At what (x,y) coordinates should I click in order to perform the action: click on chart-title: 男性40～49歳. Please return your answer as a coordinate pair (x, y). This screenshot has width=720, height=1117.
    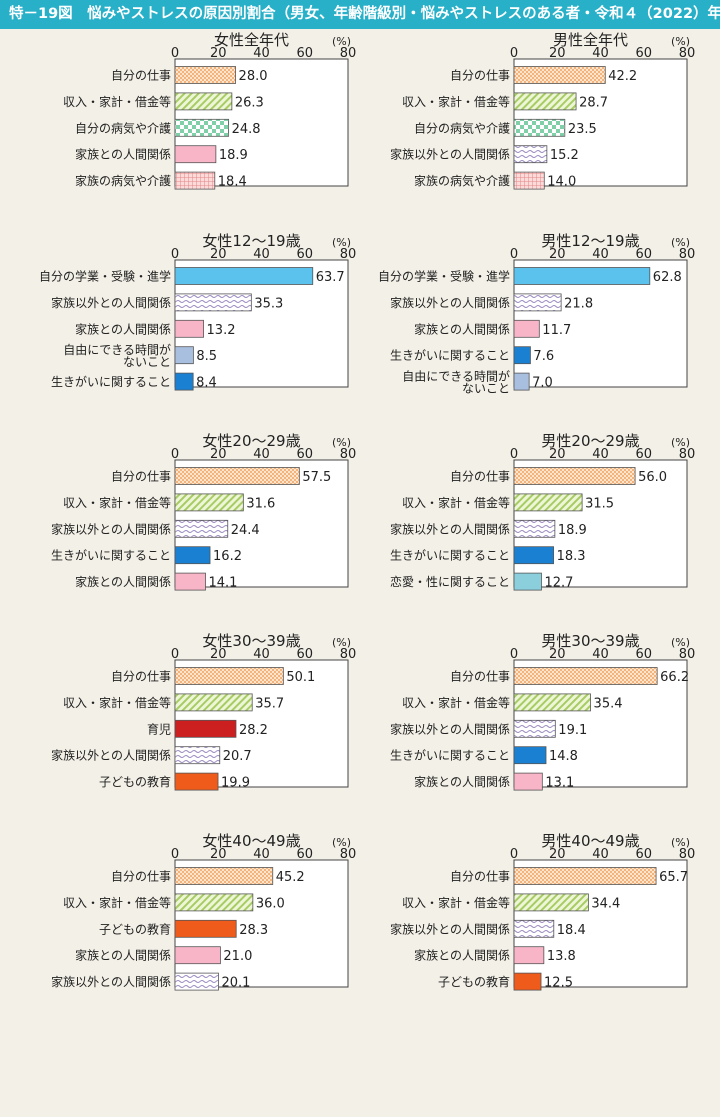
    Looking at the image, I should click on (590, 841).